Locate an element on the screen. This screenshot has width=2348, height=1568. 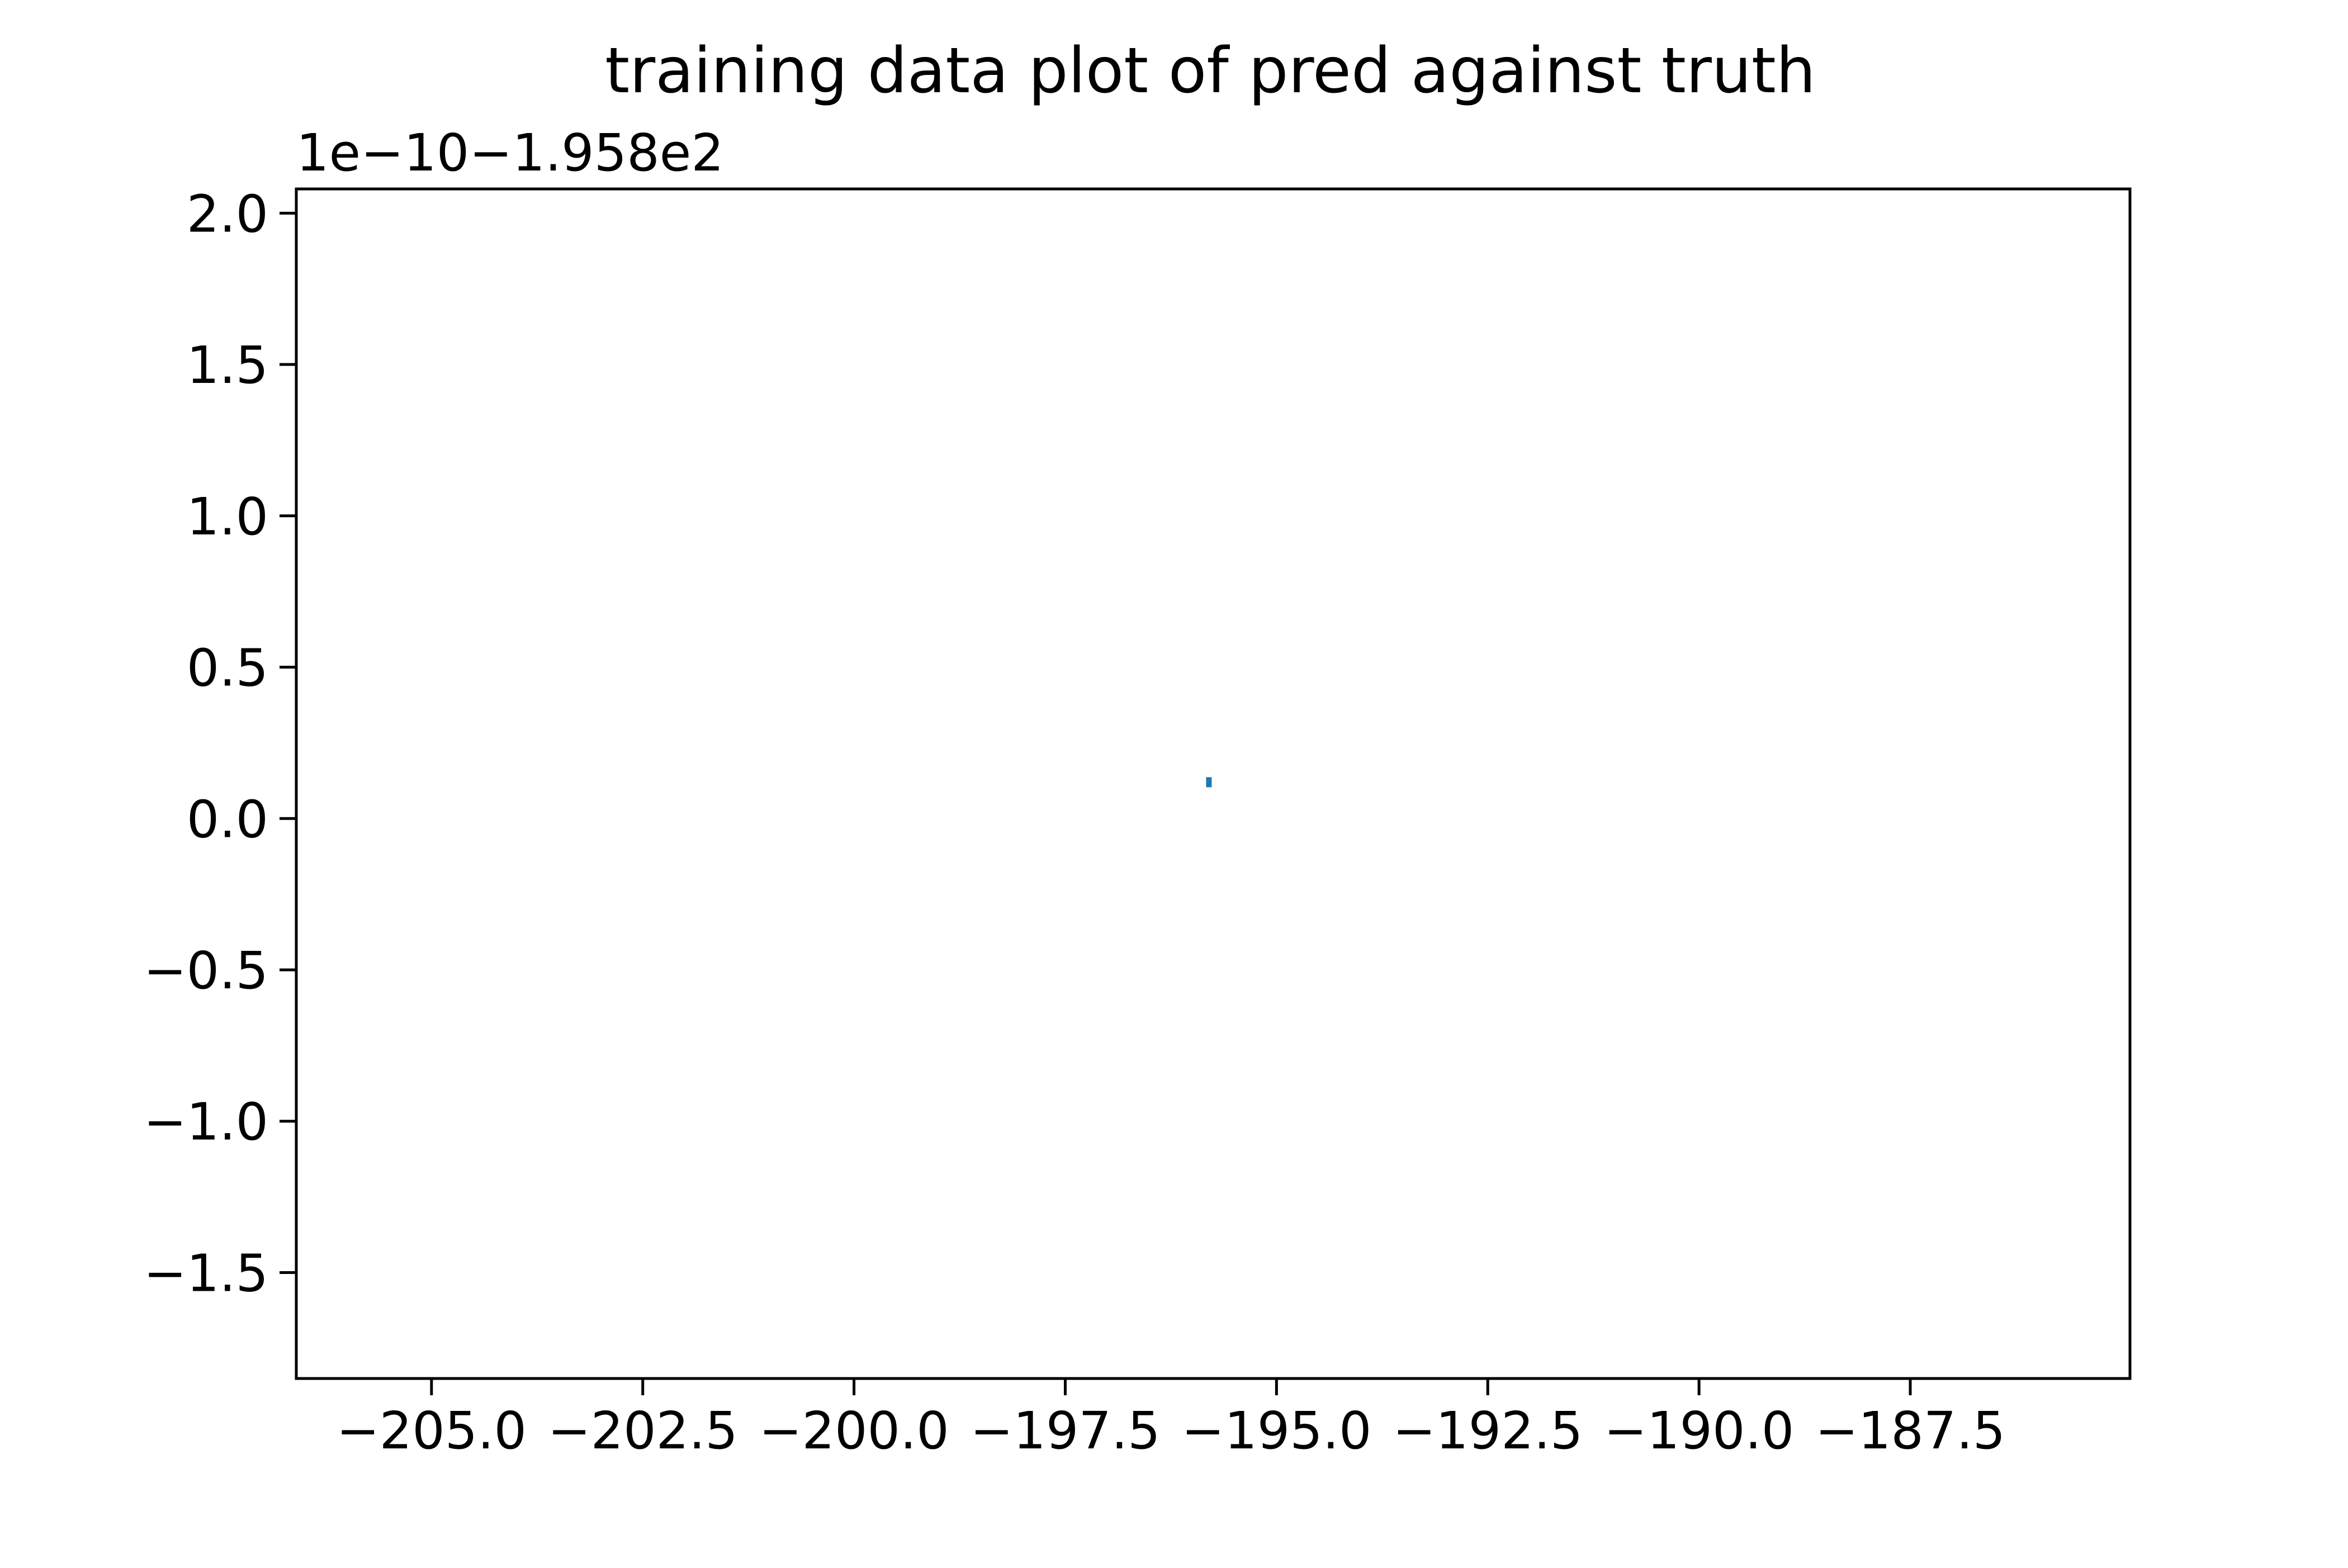
chart-title: training data plot of pred against truth is located at coordinates (1210, 71).